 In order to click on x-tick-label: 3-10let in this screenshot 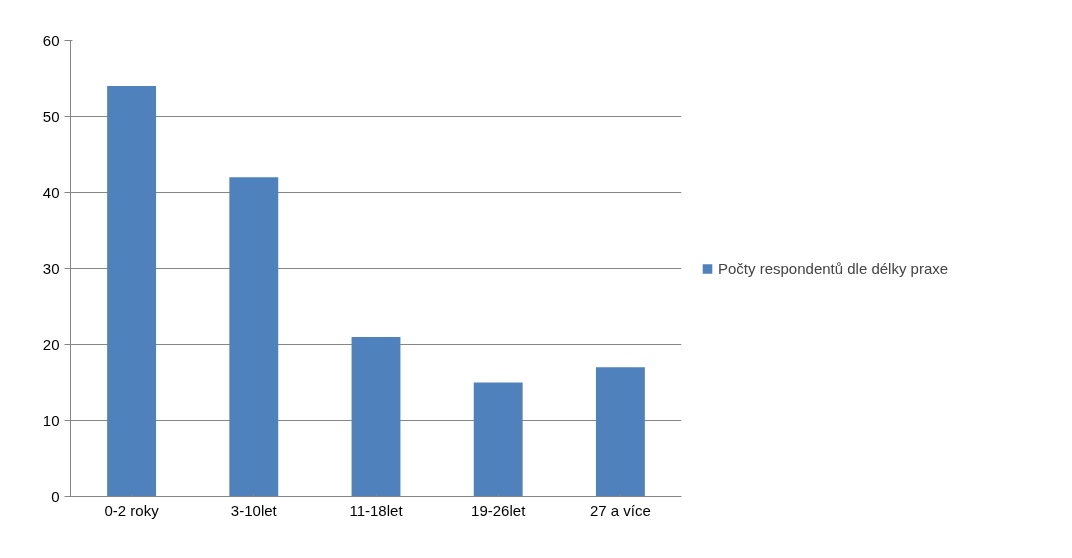, I will do `click(254, 510)`.